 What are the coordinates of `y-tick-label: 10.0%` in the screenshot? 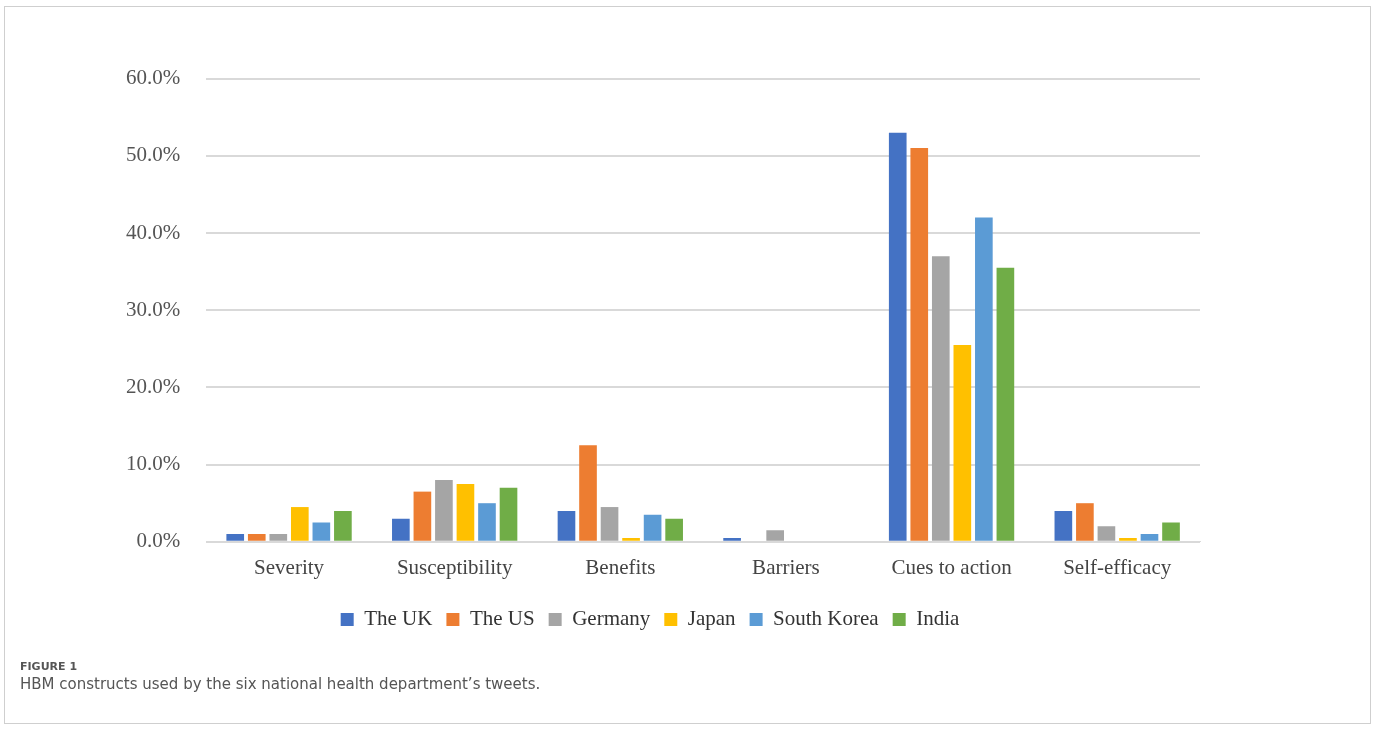 It's located at (153, 463).